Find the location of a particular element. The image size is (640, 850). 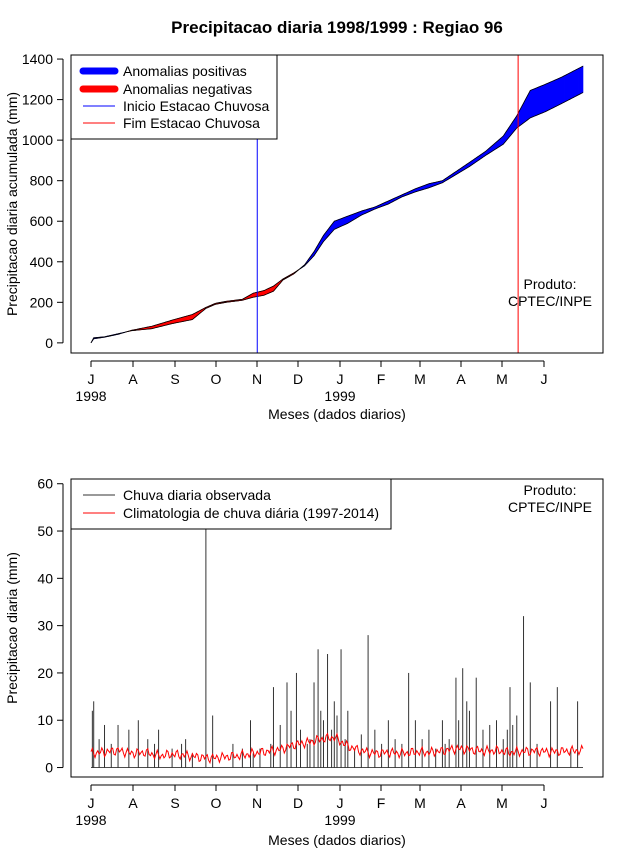

top-anomaly-band is located at coordinates (582, 79).